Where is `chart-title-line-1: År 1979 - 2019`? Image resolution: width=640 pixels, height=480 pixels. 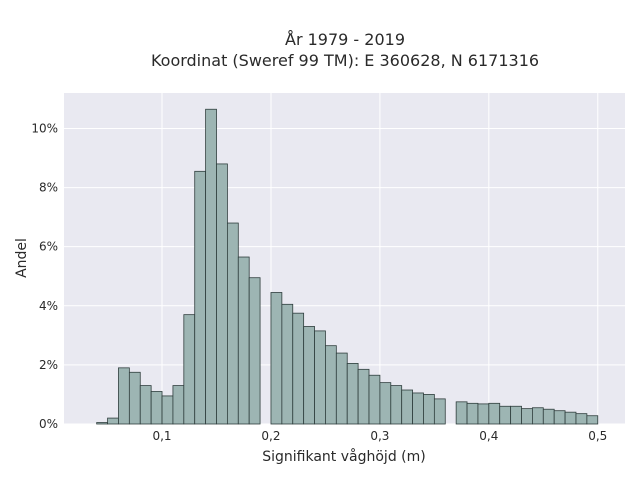
chart-title-line-1: År 1979 - 2019 is located at coordinates (345, 39).